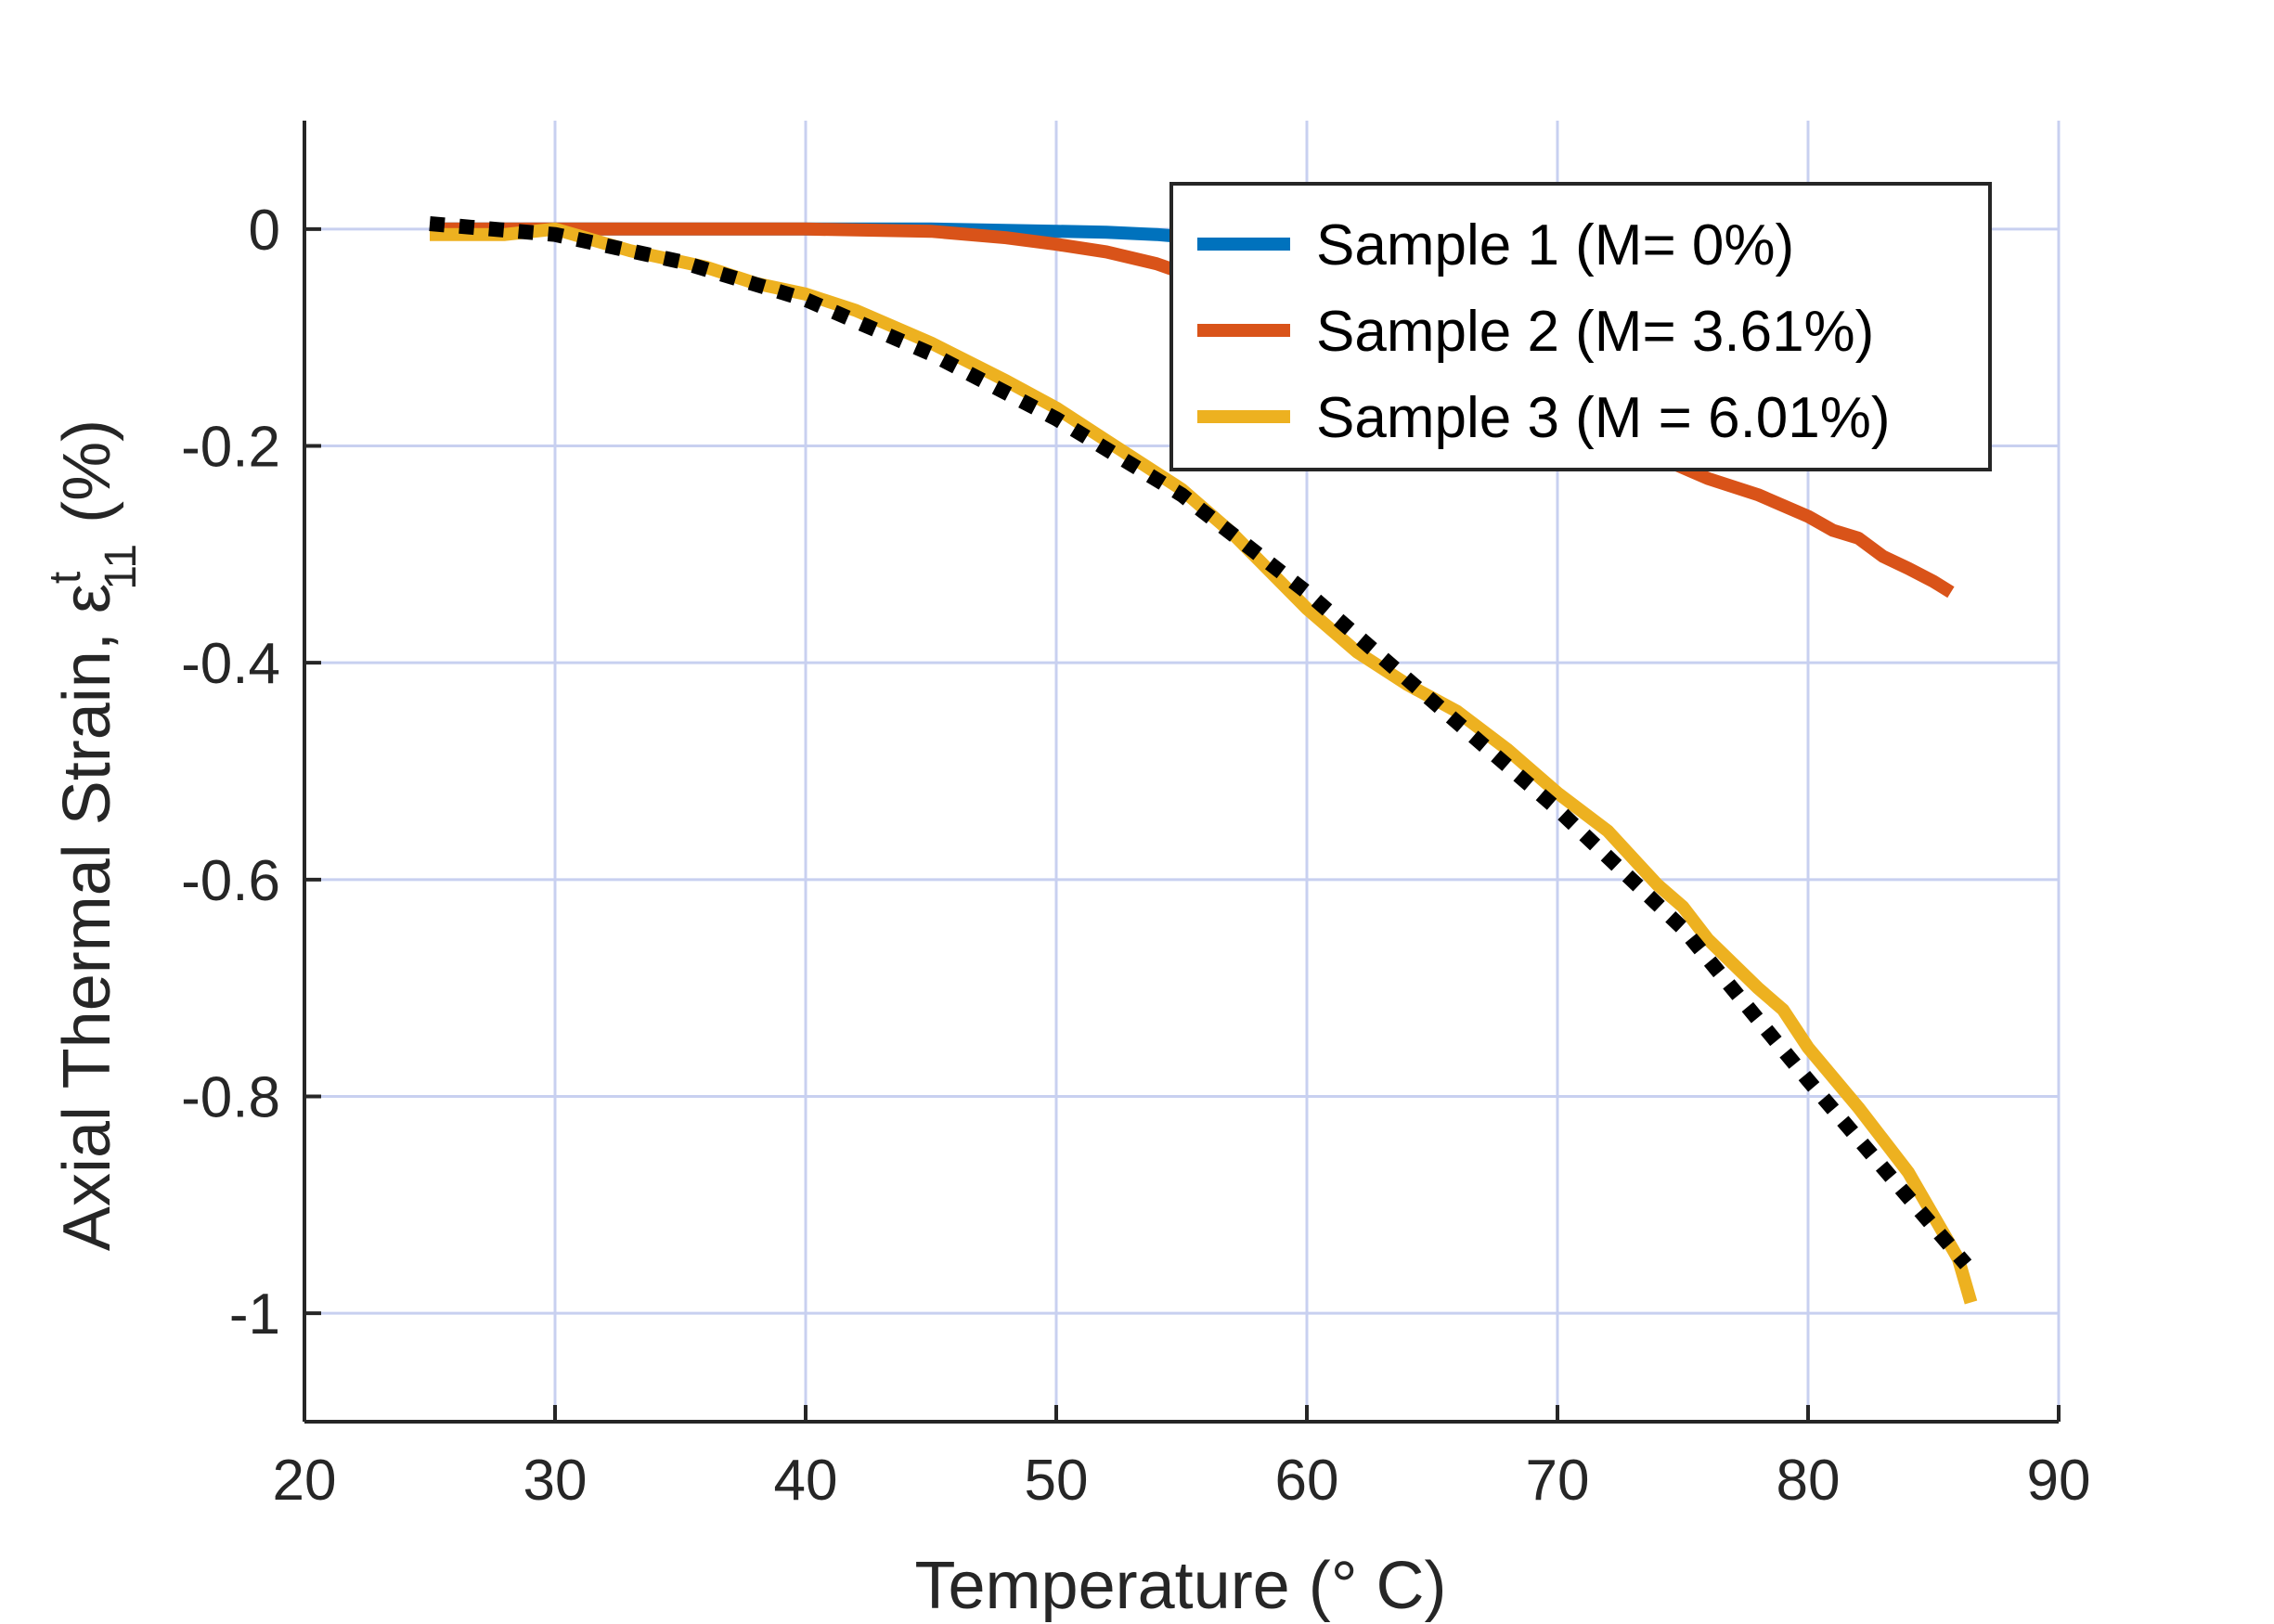  I want to click on y-axis-title-sup: t, so click(65, 578).